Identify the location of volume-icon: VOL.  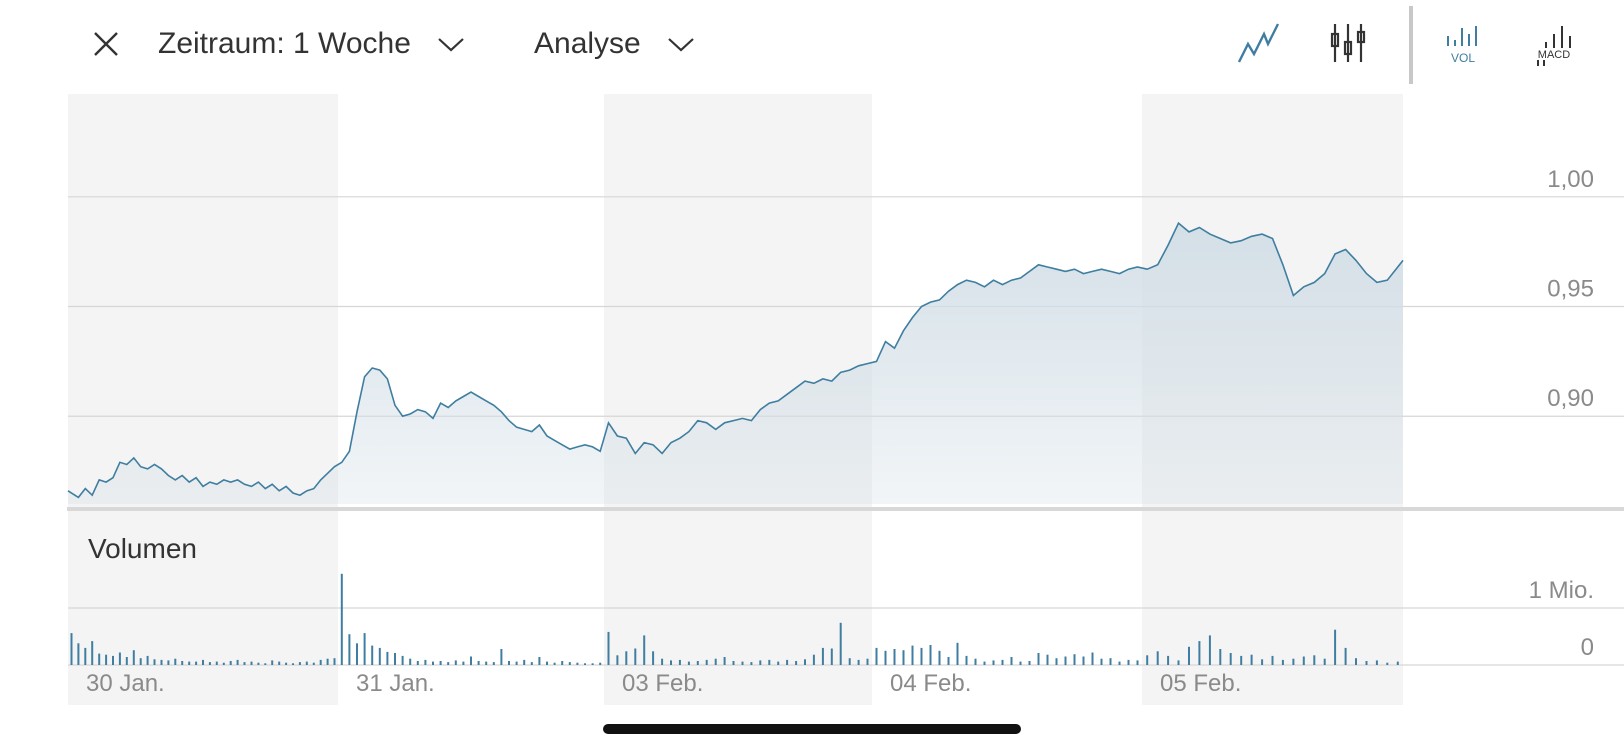
(1462, 45).